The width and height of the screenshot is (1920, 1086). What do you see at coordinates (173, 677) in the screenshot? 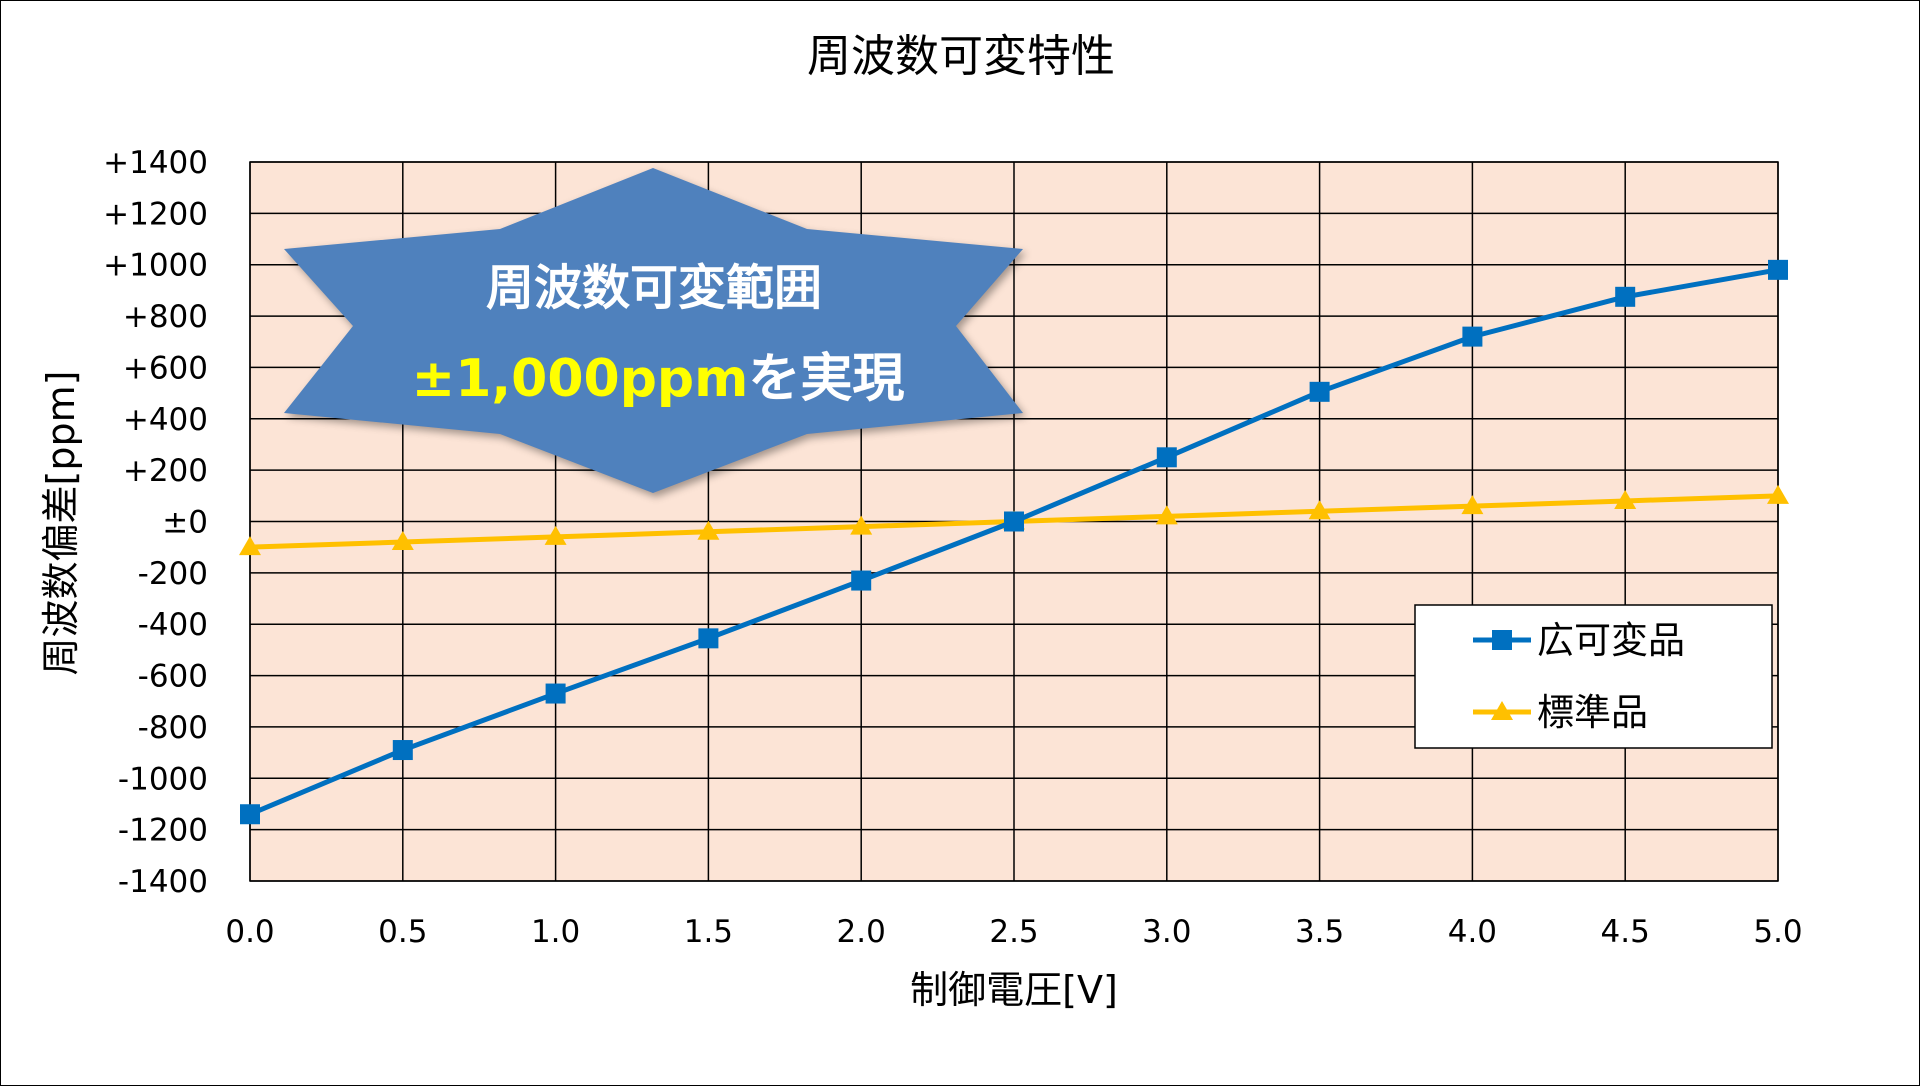
I see `y-tick-label: -600` at bounding box center [173, 677].